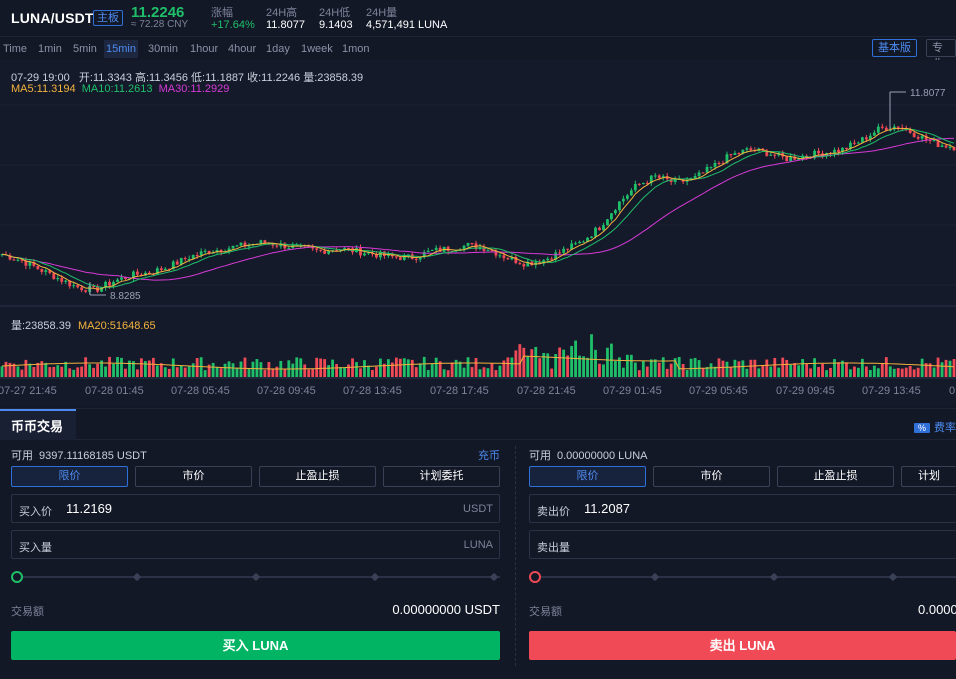 The width and height of the screenshot is (956, 679). I want to click on tf-1hour: 1hour, so click(204, 49).